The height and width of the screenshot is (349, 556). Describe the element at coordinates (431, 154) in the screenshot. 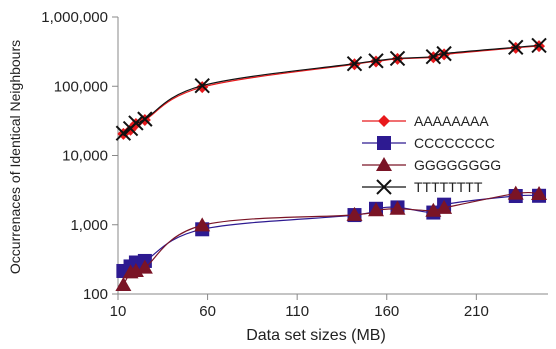

I see `legend: AAAAAAAA CCCCCCCC GGGGGGGG TTTTTTTT` at that location.